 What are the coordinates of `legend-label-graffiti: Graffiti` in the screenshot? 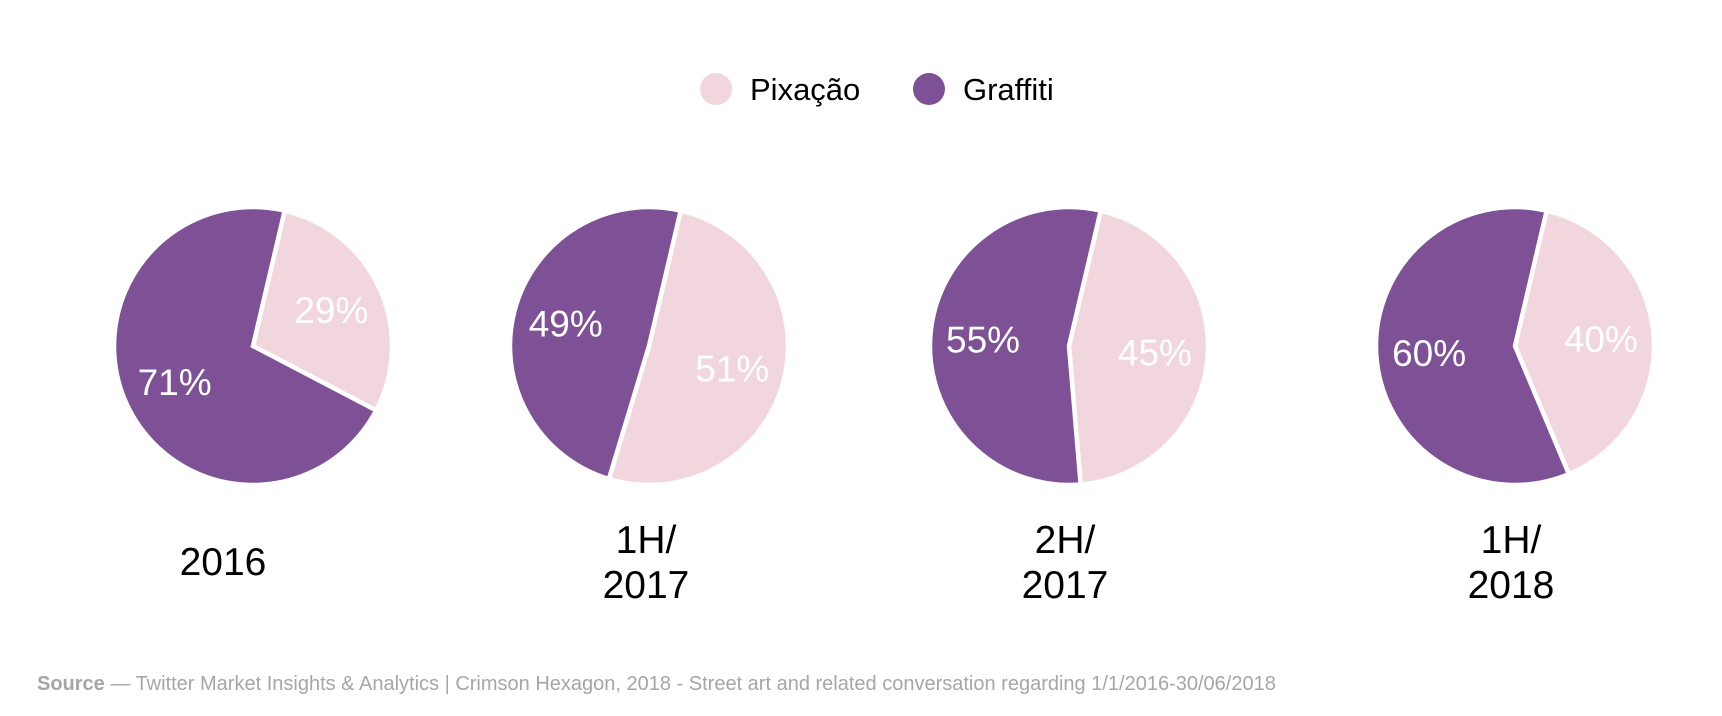 It's located at (1008, 89).